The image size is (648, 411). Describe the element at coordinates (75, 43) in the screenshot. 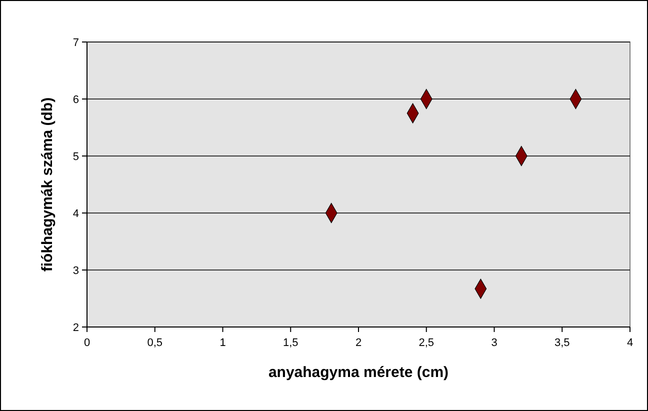

I see `y-tick-label: 7` at that location.